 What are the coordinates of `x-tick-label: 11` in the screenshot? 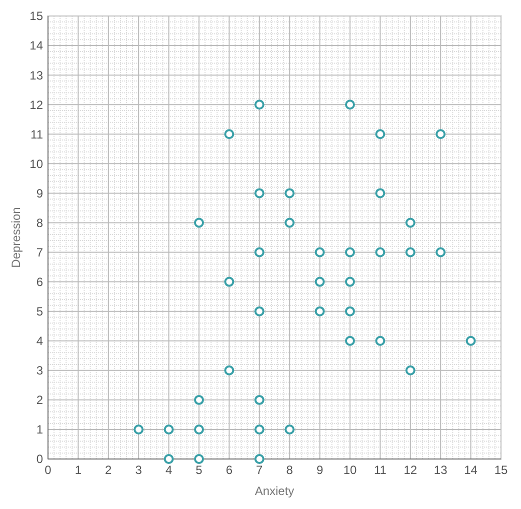 It's located at (380, 470).